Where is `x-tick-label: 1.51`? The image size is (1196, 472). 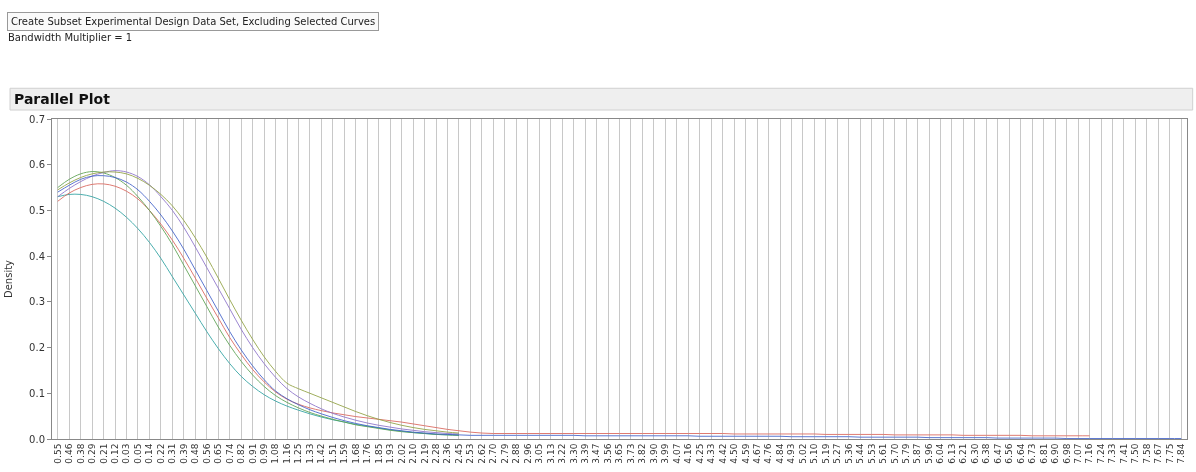
x-tick-label: 1.51 is located at coordinates (332, 453).